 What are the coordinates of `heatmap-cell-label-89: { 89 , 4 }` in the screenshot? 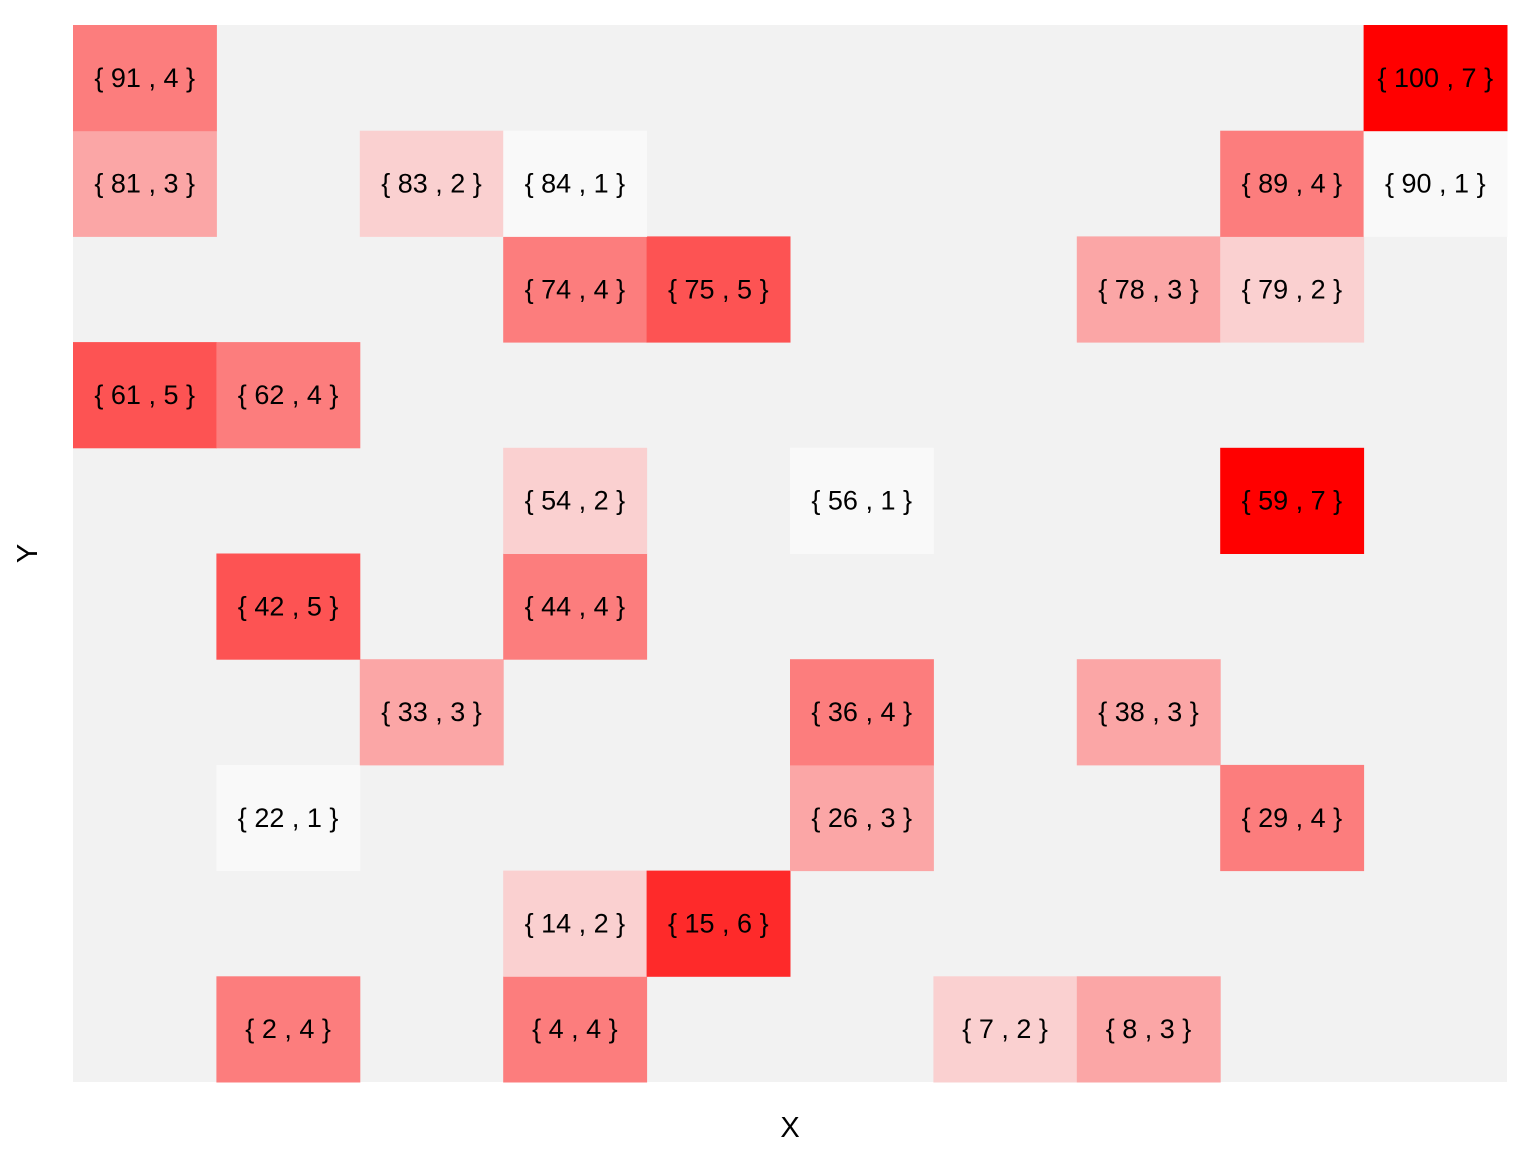 It's located at (1292, 184).